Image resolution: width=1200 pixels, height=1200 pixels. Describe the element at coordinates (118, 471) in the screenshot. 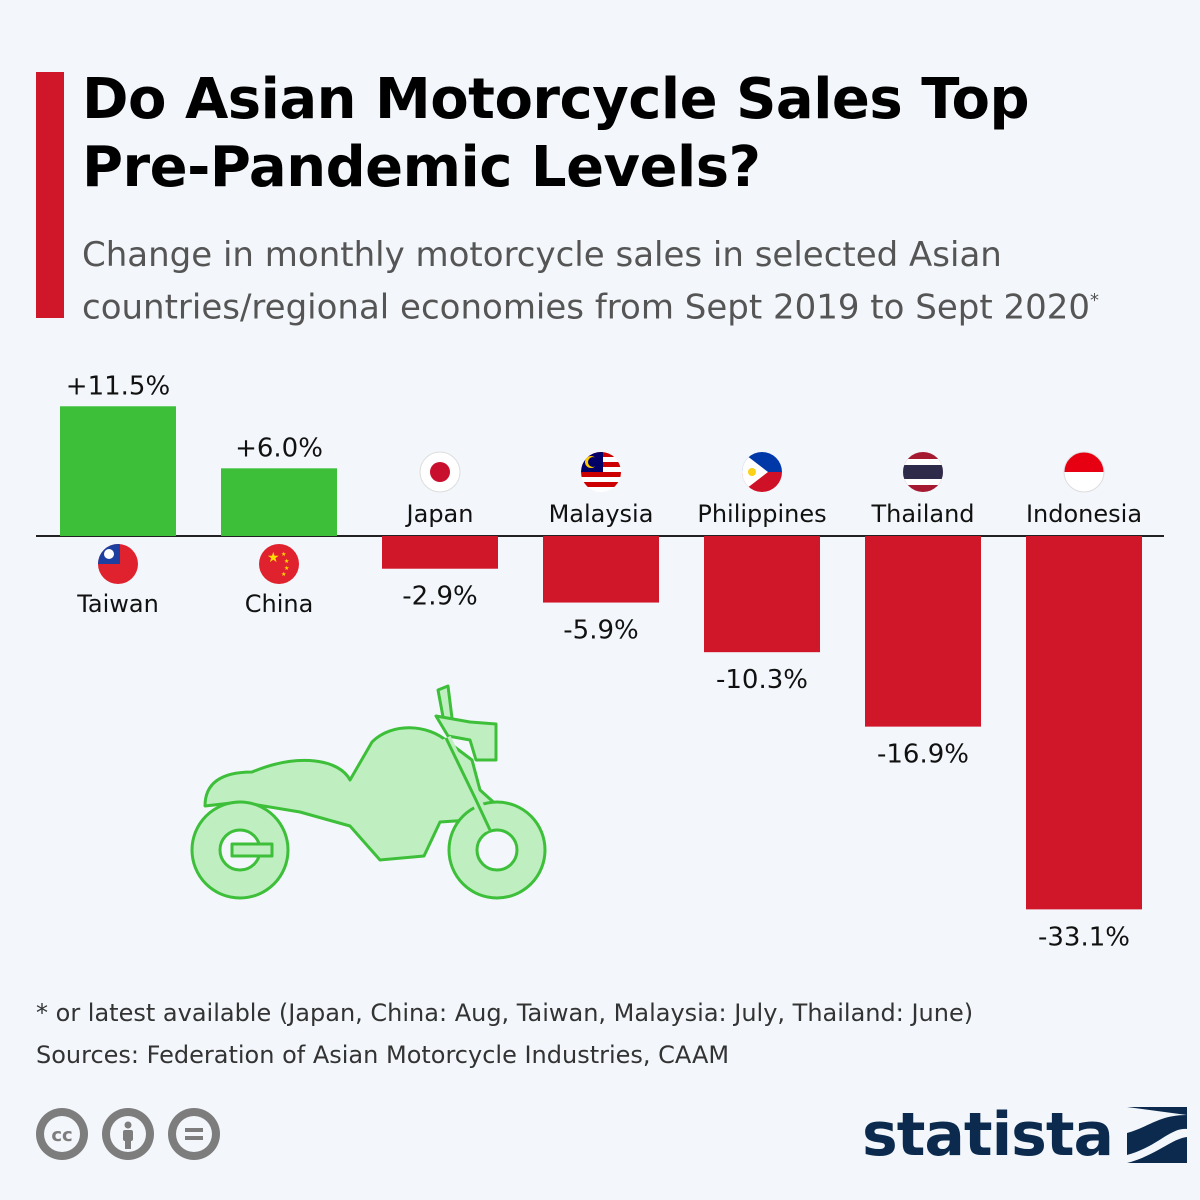

I see `bar-taiwan` at that location.